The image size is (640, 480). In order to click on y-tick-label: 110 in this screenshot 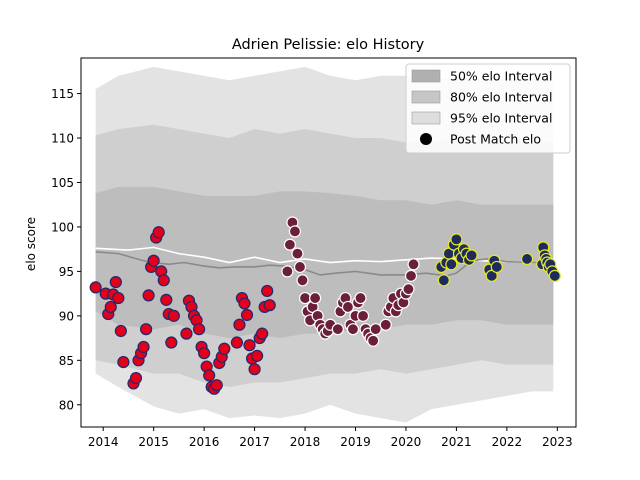, I will do `click(62, 139)`.